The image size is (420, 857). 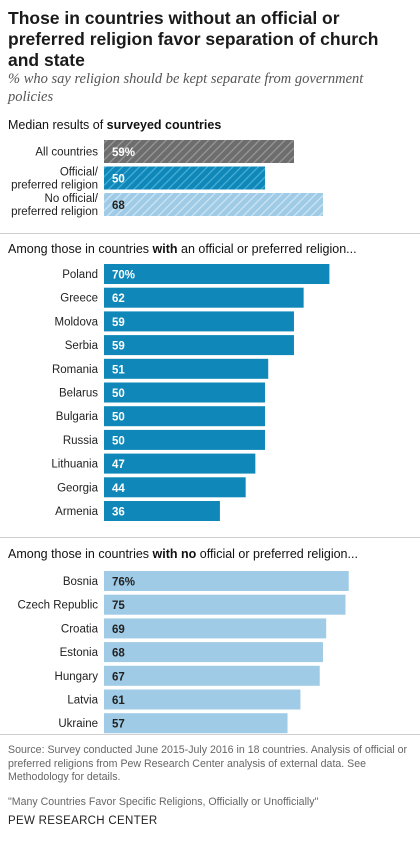 What do you see at coordinates (217, 274) in the screenshot?
I see `bar-poland` at bounding box center [217, 274].